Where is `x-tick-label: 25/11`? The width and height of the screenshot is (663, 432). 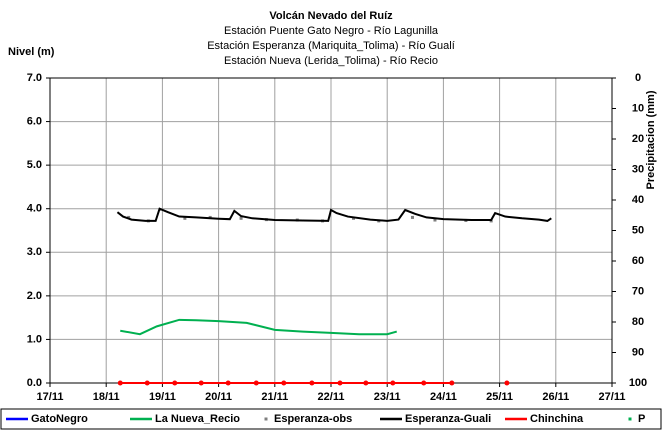 x-tick-label: 25/11 is located at coordinates (499, 397).